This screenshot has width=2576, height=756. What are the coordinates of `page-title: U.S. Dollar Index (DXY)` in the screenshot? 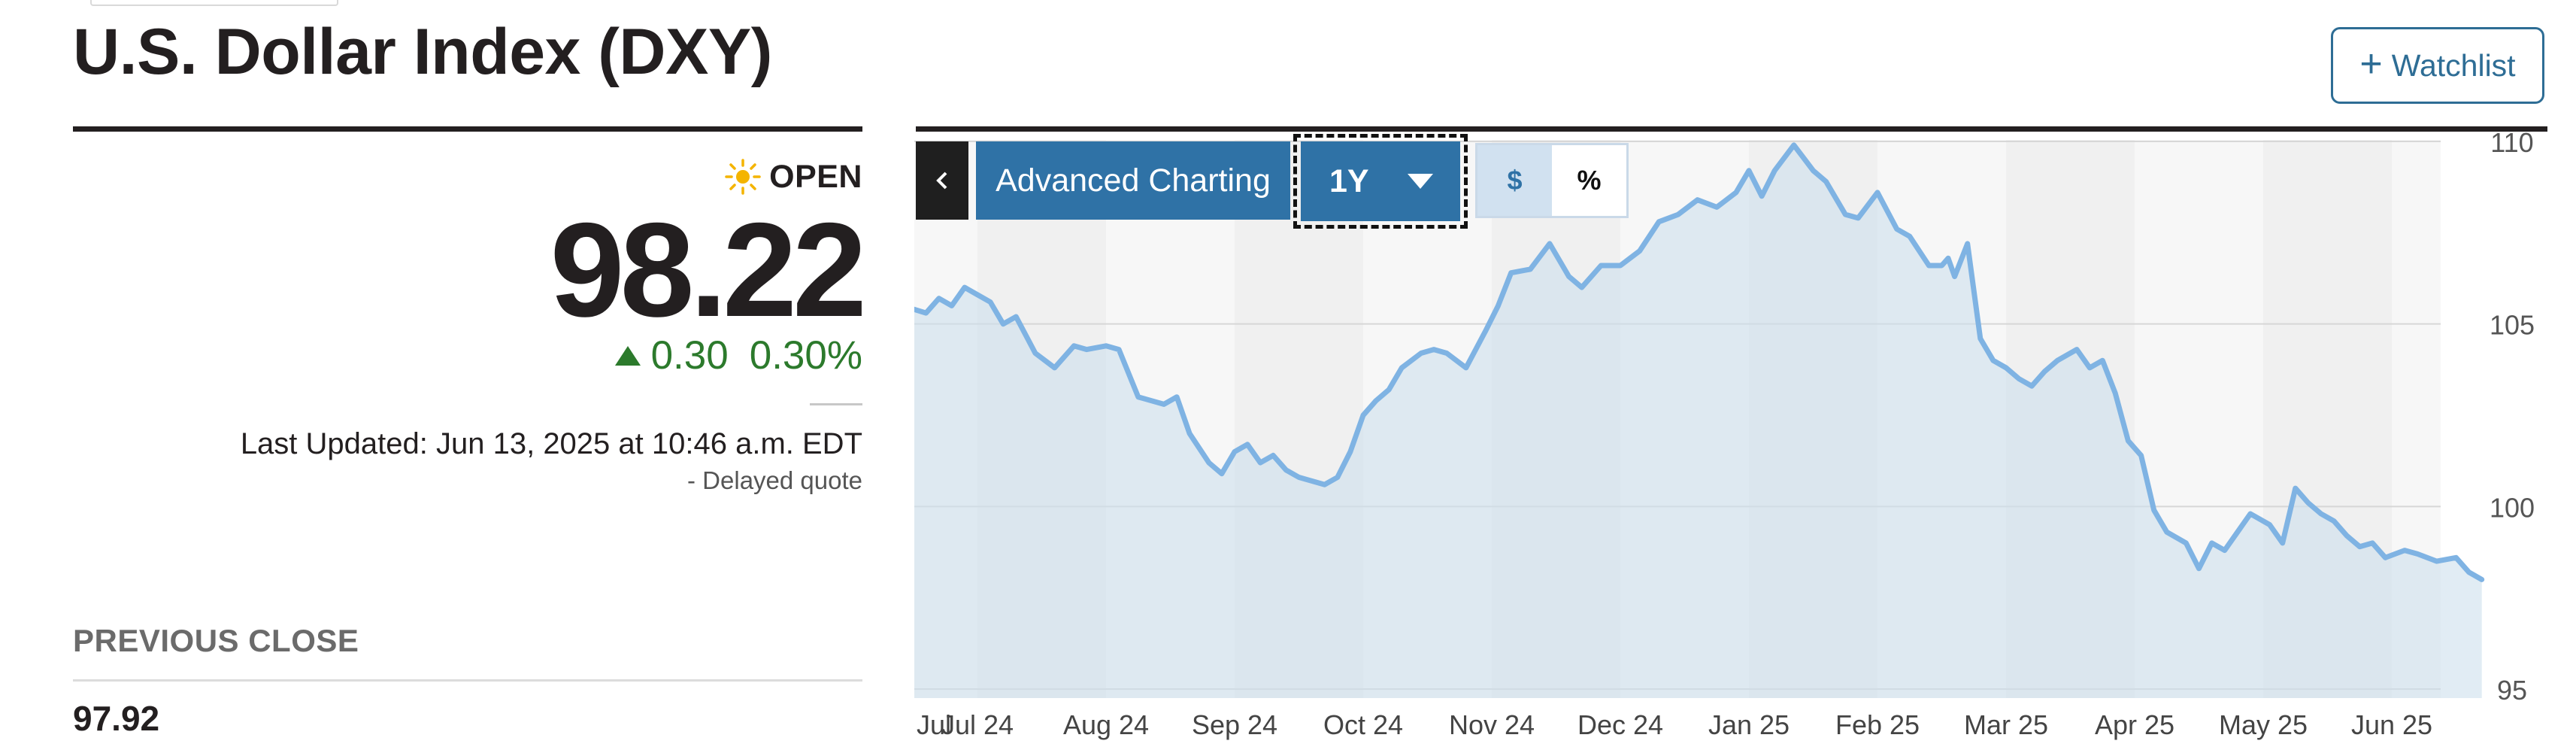 It's located at (422, 52).